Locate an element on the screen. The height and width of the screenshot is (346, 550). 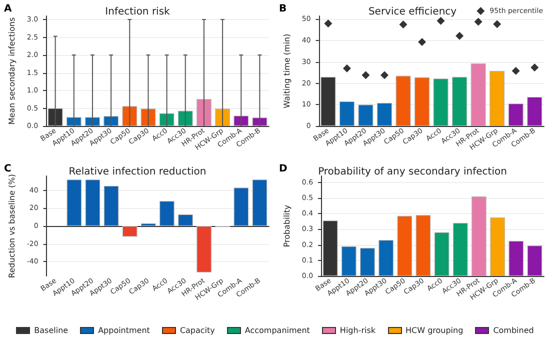
chart-title: Relative infection reduction is located at coordinates (137, 172).